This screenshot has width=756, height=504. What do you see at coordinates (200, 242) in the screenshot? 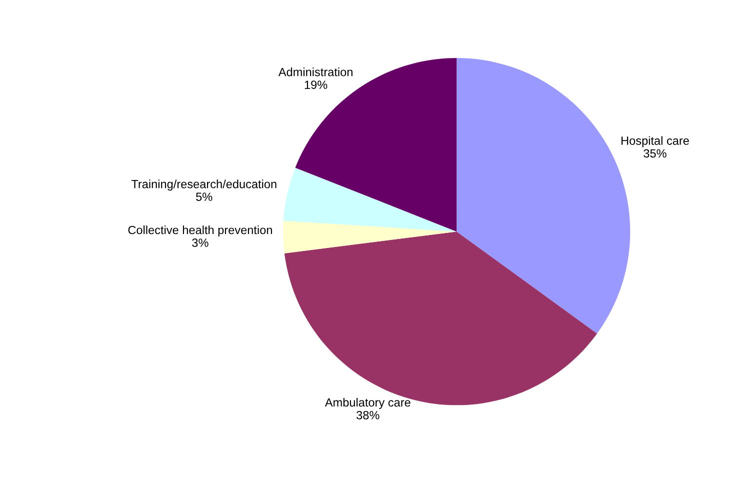
I see `data-label: 3%` at bounding box center [200, 242].